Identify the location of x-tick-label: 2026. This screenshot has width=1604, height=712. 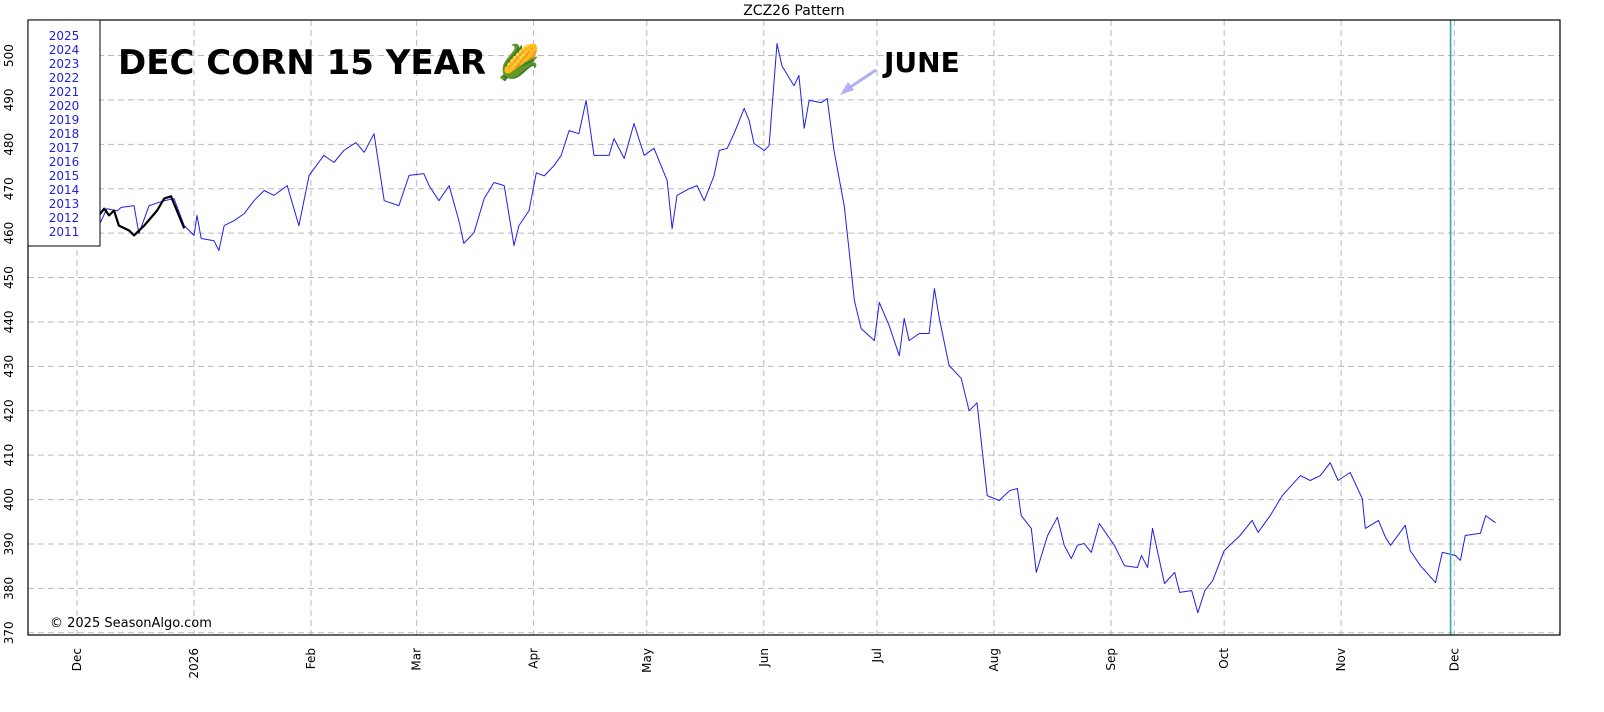
(194, 663).